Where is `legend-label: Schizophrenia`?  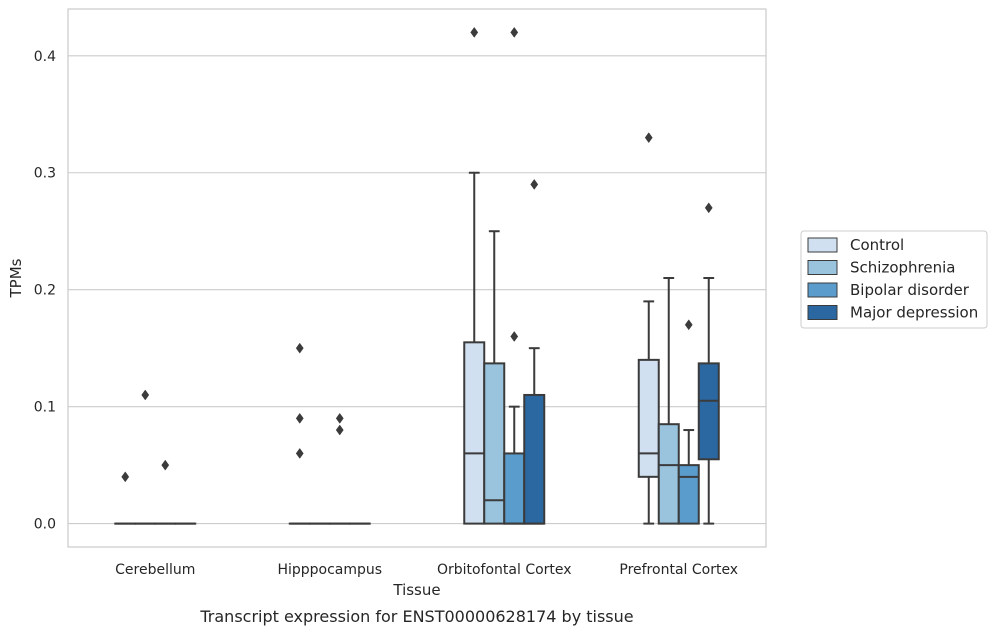 legend-label: Schizophrenia is located at coordinates (902, 268).